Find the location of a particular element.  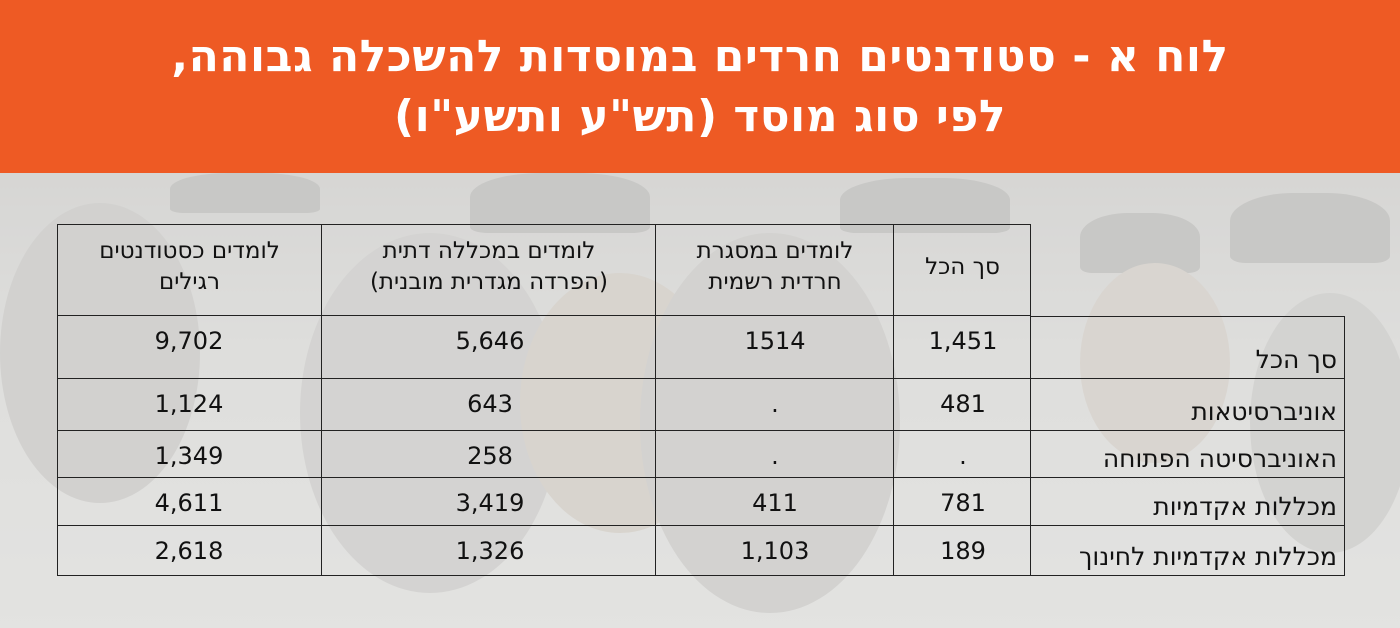

cell-value: 643 is located at coordinates (490, 404).